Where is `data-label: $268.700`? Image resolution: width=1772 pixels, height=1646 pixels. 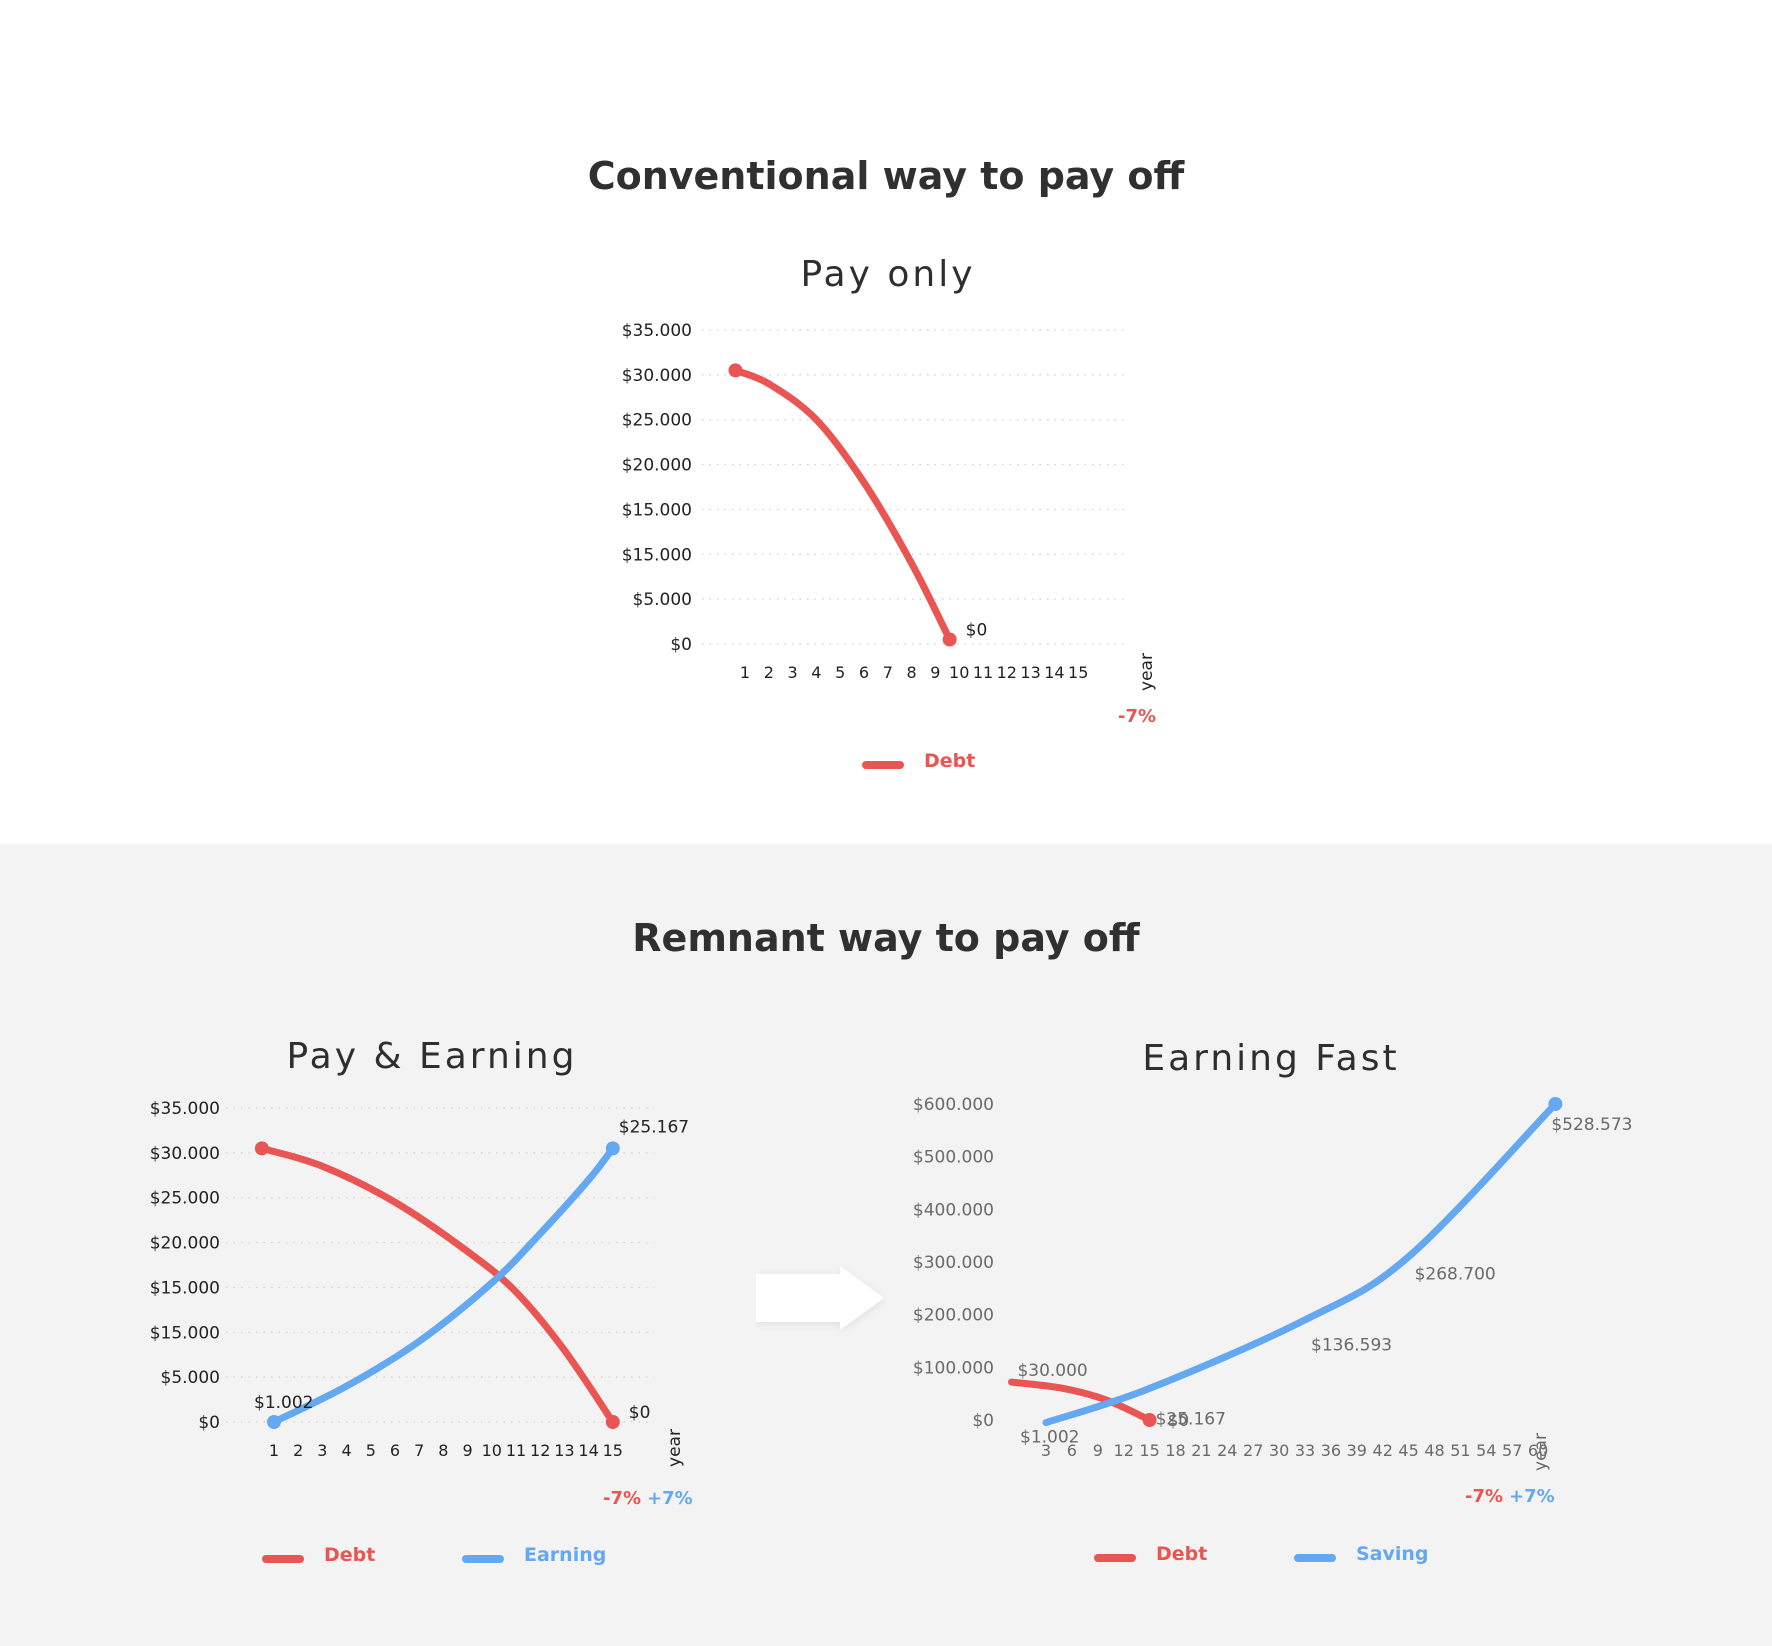 data-label: $268.700 is located at coordinates (1455, 1274).